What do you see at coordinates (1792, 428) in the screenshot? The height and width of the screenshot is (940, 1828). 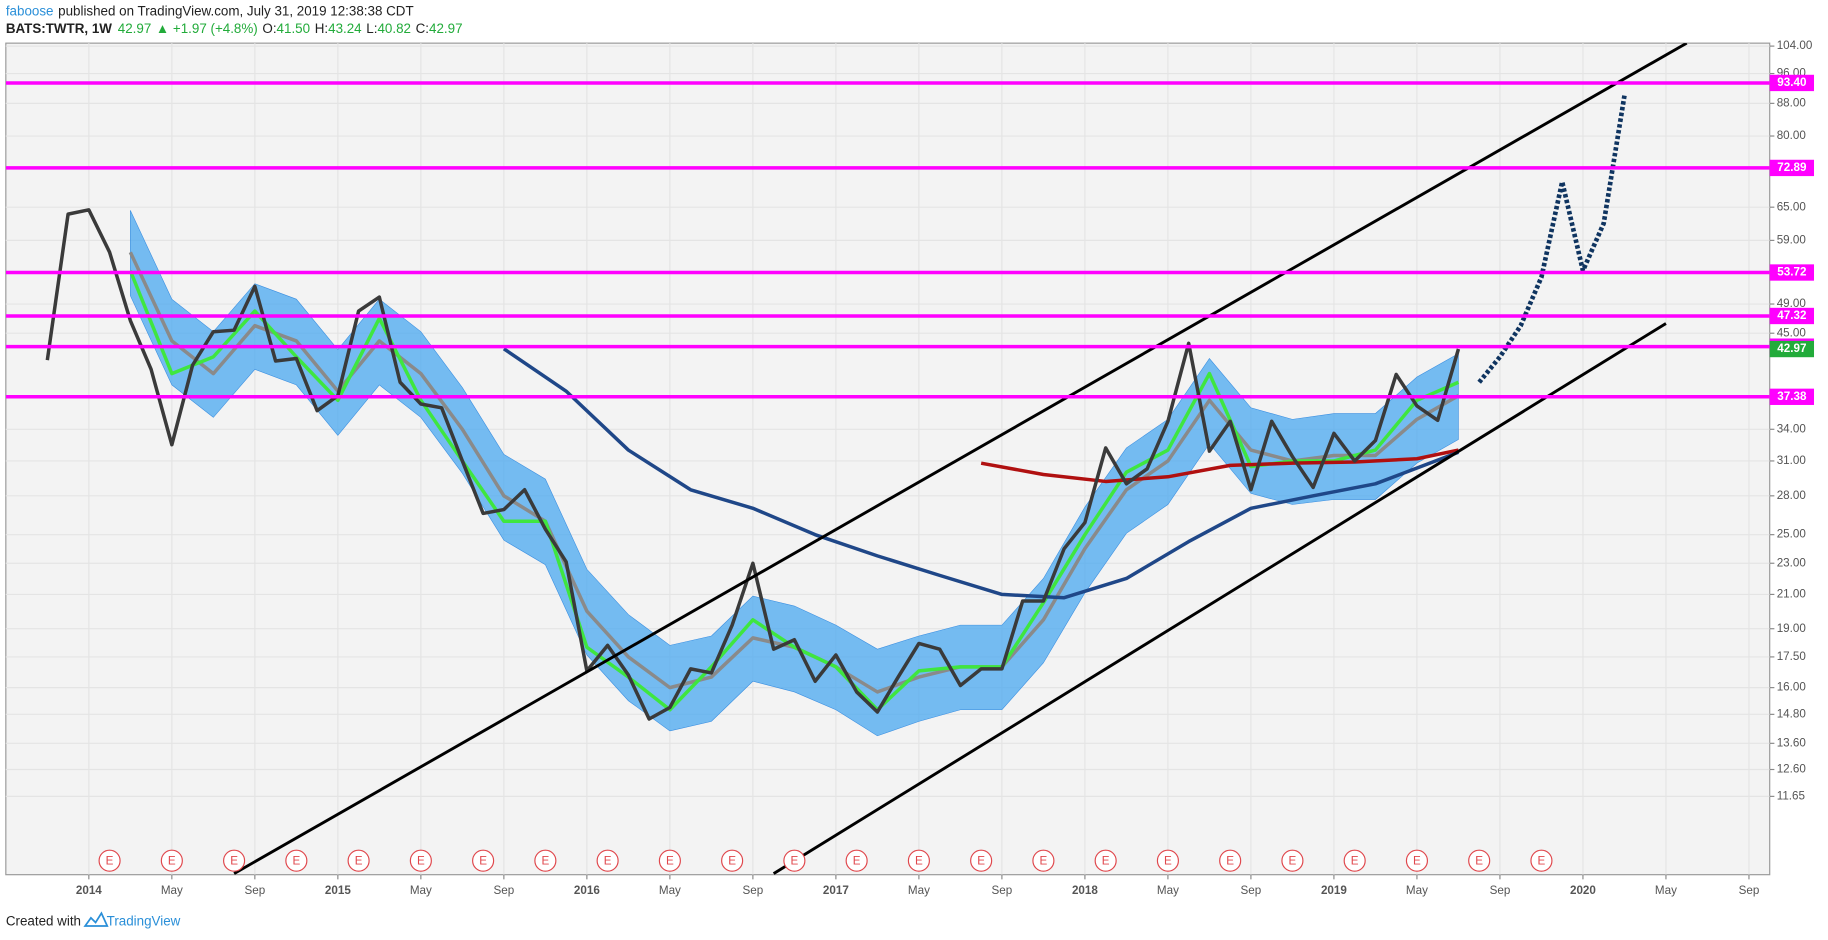 I see `y-tick-label: 34.00` at bounding box center [1792, 428].